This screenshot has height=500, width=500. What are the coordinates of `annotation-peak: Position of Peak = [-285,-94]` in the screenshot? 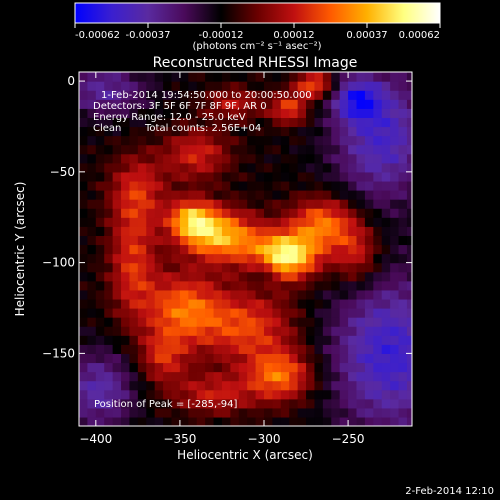 It's located at (166, 404).